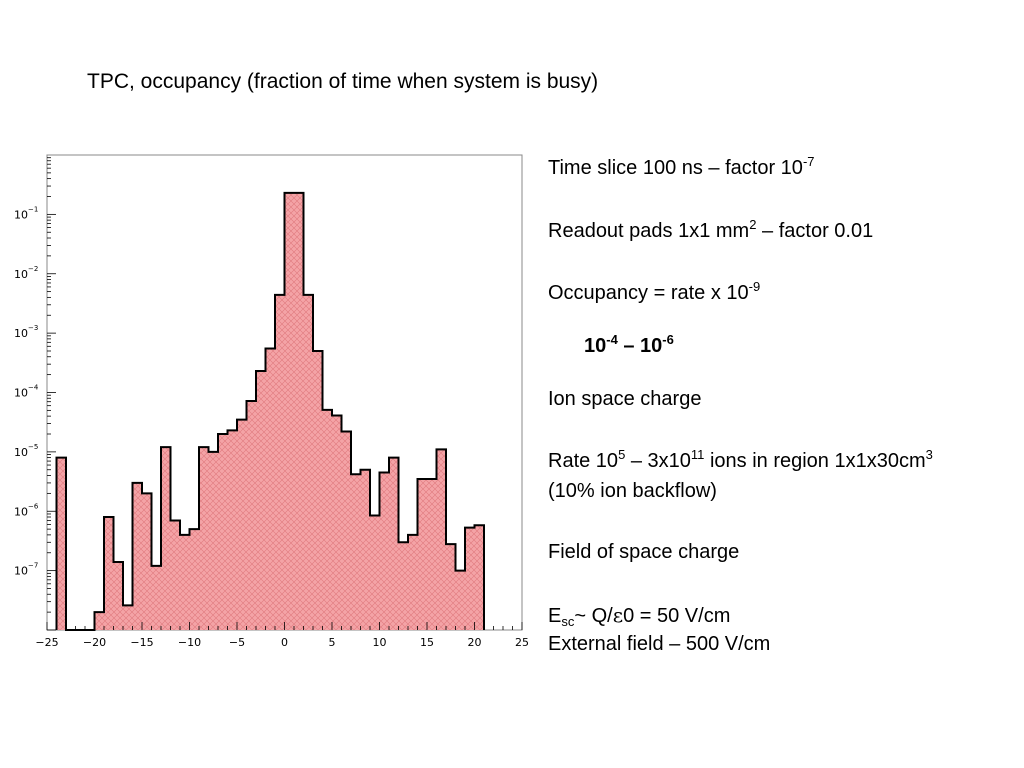 The width and height of the screenshot is (1024, 768). I want to click on y-tick-exponent: −6, so click(33, 506).